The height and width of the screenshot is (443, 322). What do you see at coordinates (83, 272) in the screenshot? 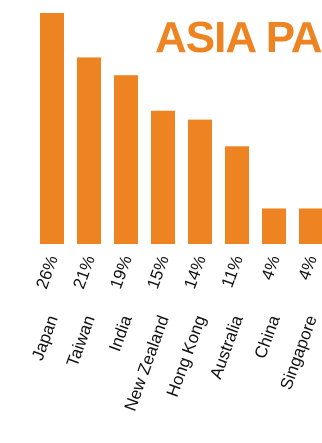
I see `value-label-taiwan: 21%` at bounding box center [83, 272].